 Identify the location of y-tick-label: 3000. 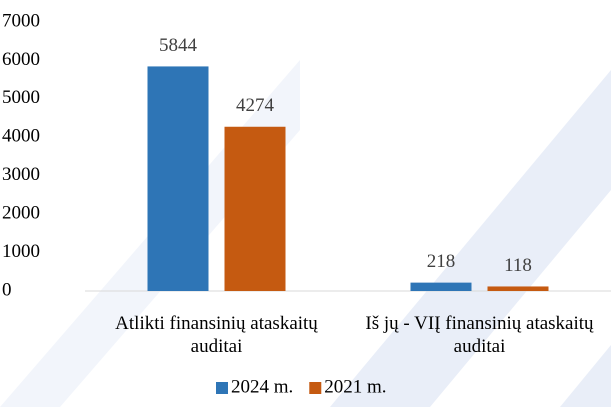
(21, 174).